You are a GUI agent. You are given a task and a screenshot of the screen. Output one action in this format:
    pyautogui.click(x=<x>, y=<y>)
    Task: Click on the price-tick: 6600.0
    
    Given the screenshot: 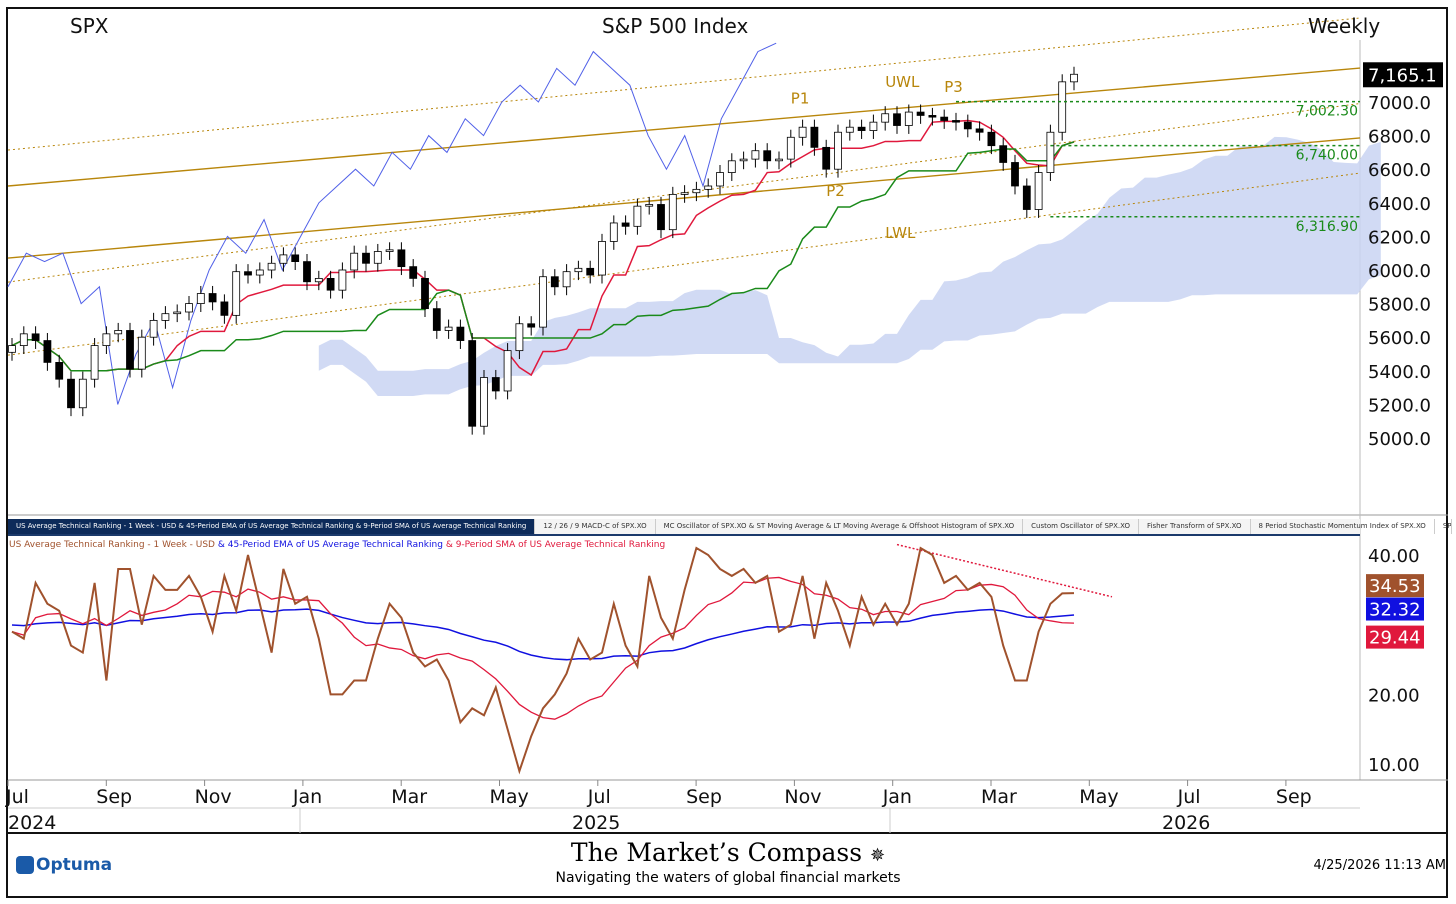 What is the action you would take?
    pyautogui.click(x=1399, y=170)
    